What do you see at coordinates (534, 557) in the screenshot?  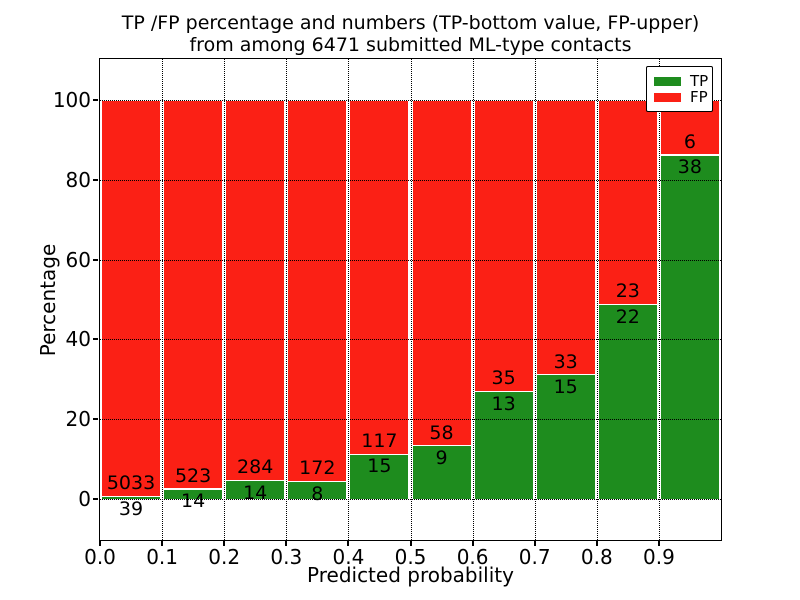 I see `x-tick-label: 0.7` at bounding box center [534, 557].